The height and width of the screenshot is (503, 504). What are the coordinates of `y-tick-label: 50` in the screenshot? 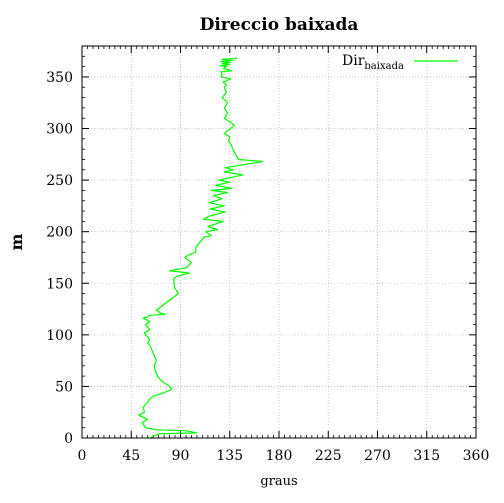 It's located at (64, 387).